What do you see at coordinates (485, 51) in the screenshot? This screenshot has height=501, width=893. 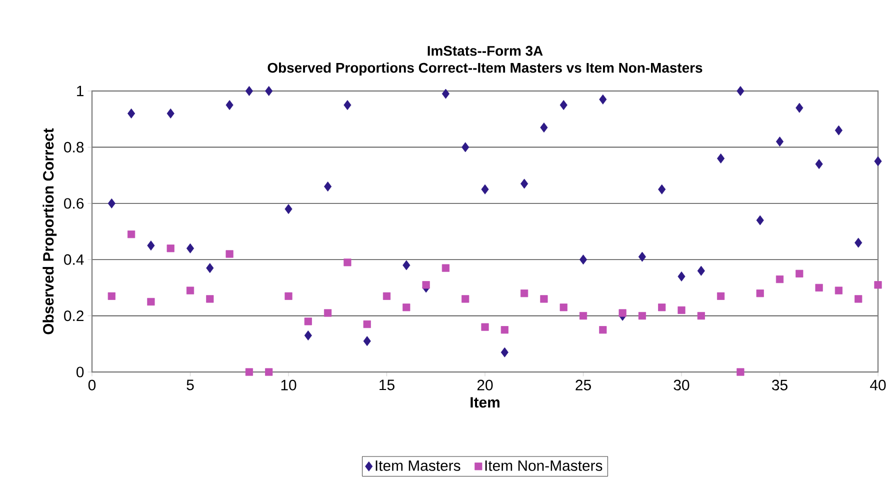 I see `chart-title: ImStats--Form 3A` at bounding box center [485, 51].